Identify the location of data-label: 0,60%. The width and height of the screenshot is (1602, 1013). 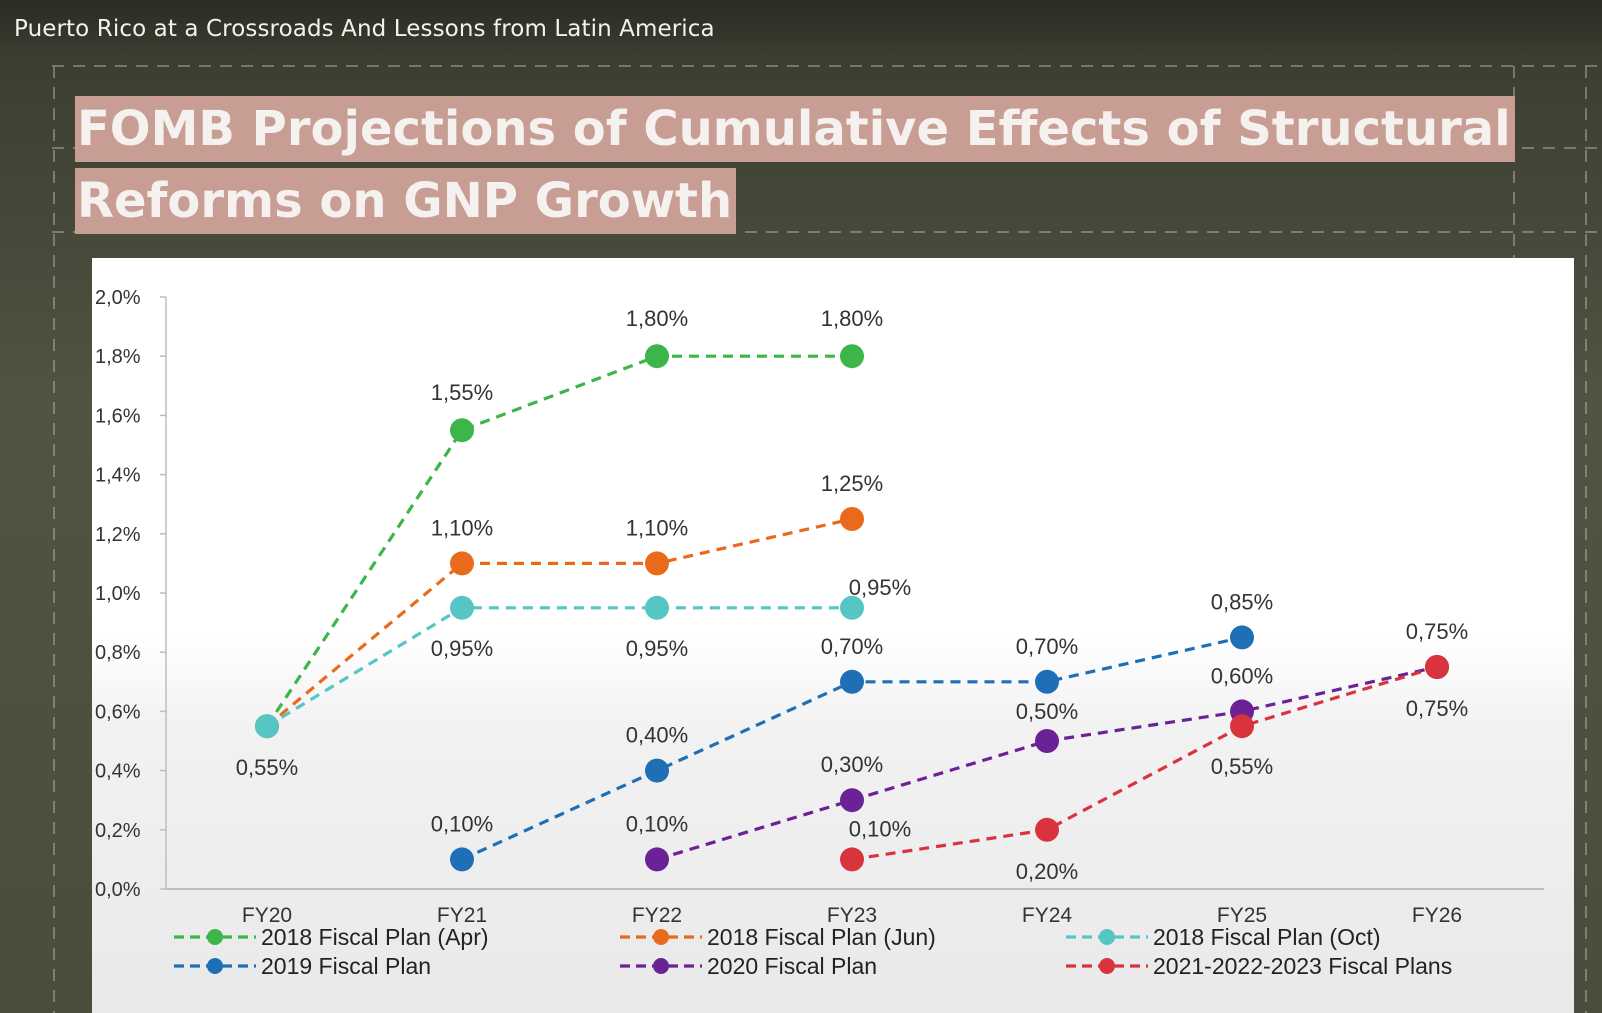
(1242, 675).